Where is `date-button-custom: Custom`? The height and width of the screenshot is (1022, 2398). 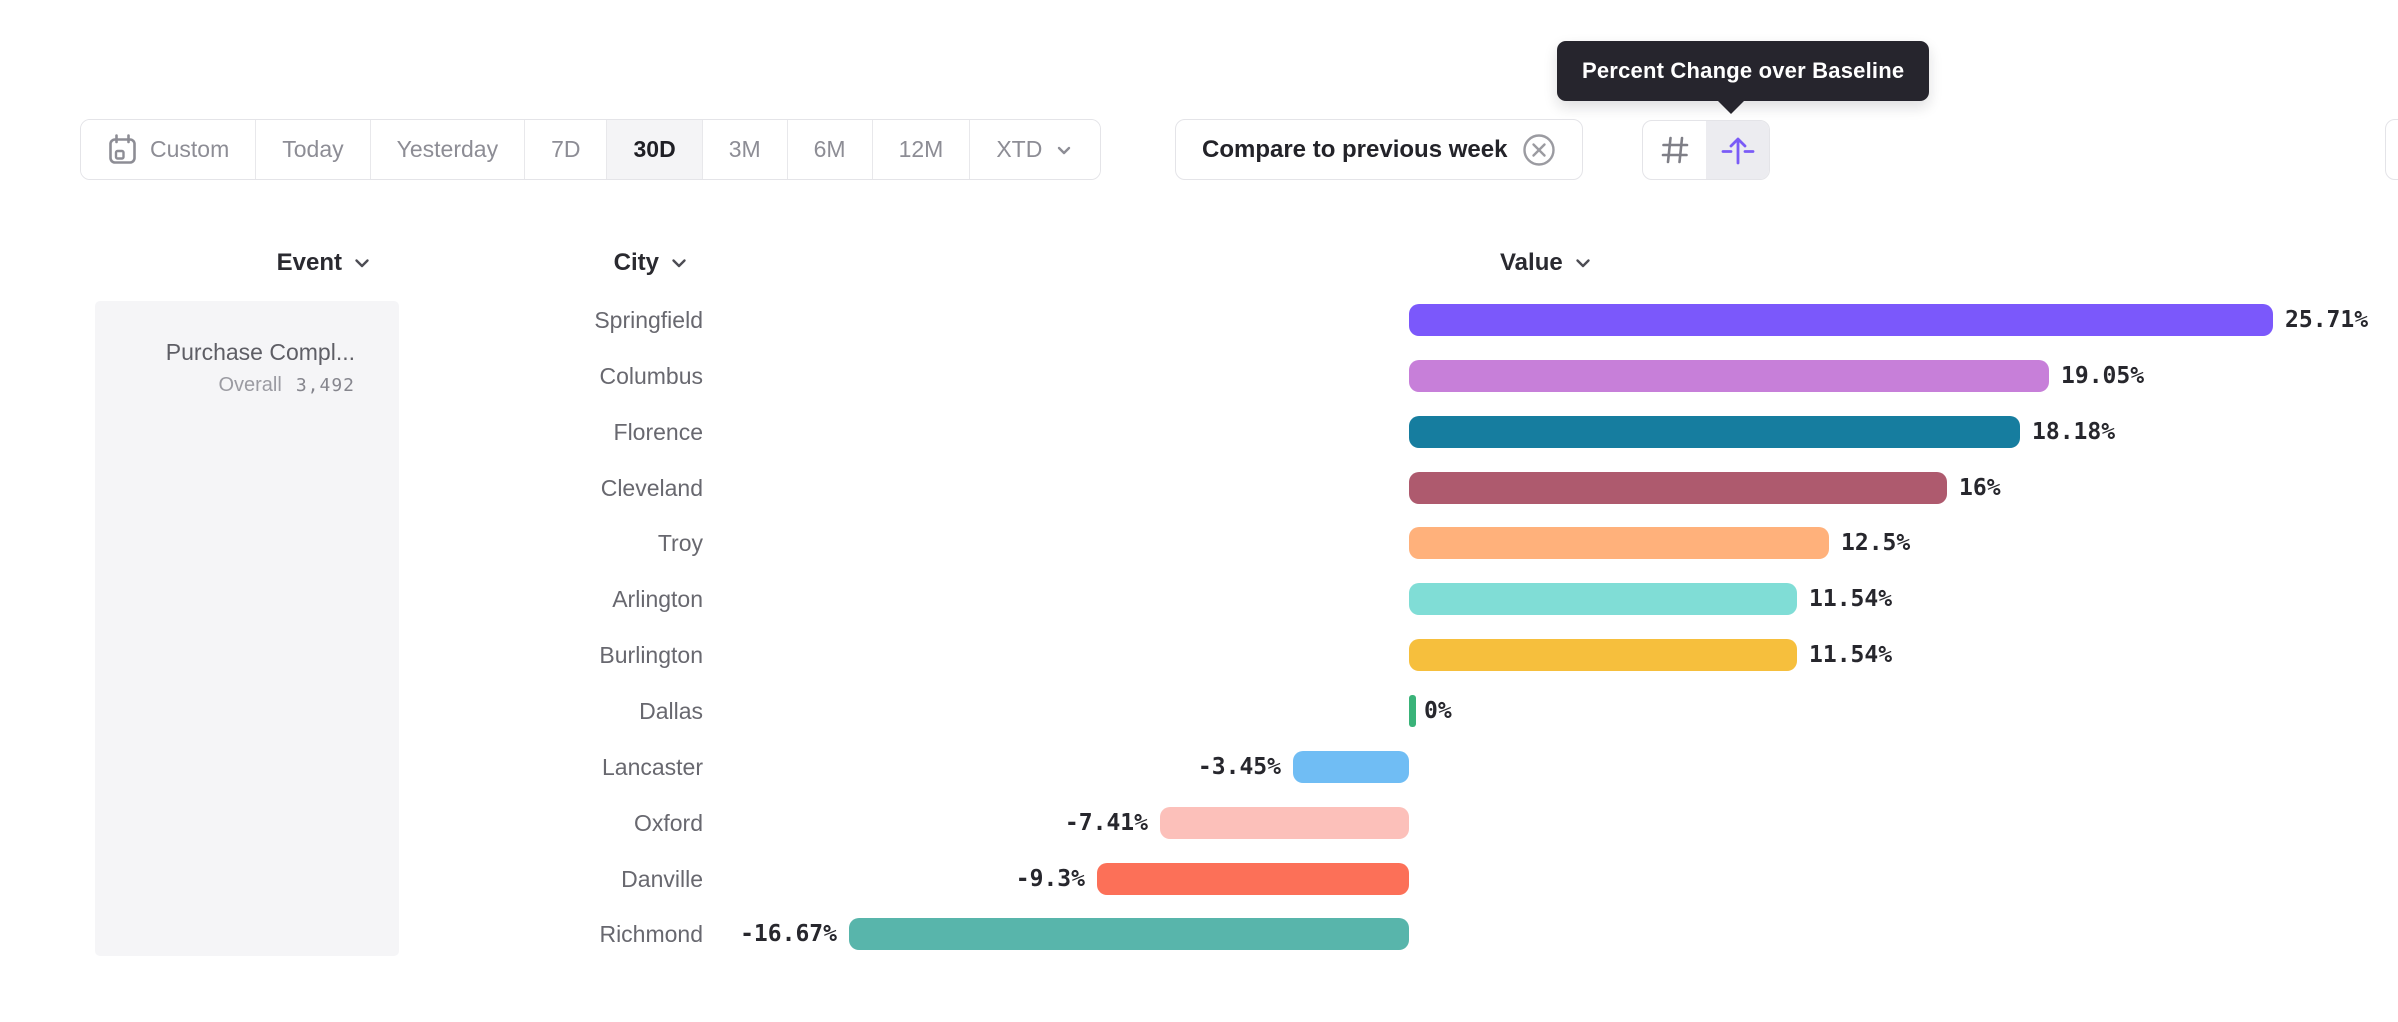
date-button-custom: Custom is located at coordinates (169, 149).